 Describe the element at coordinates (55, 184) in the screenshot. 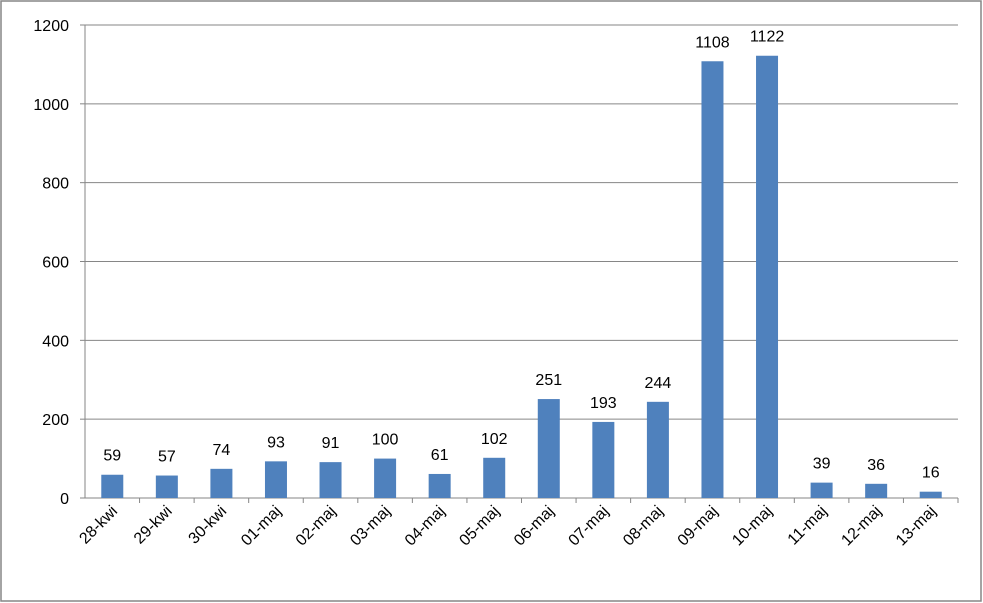

I see `y-tick-label: 800` at that location.